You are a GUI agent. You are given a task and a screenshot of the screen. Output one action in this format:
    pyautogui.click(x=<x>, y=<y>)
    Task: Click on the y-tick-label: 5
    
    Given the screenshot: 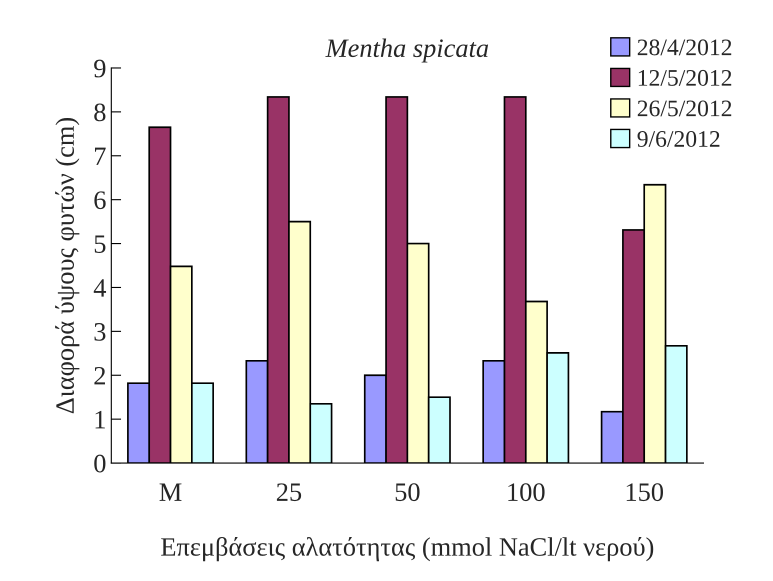 What is the action you would take?
    pyautogui.click(x=100, y=244)
    